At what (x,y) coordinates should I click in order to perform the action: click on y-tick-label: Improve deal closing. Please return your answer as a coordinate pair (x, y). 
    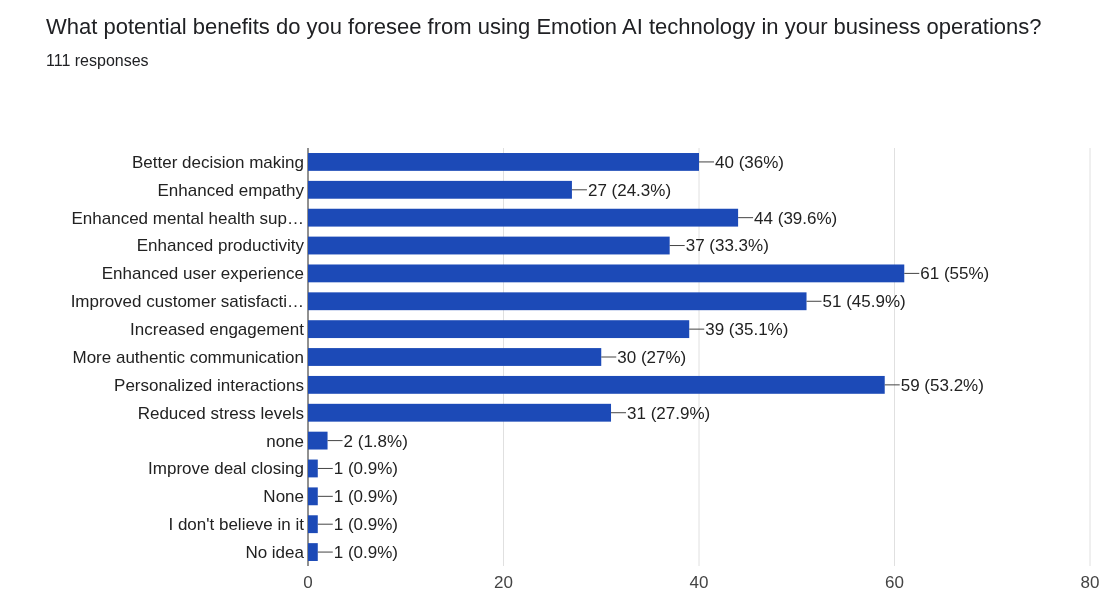
    Looking at the image, I should click on (226, 469).